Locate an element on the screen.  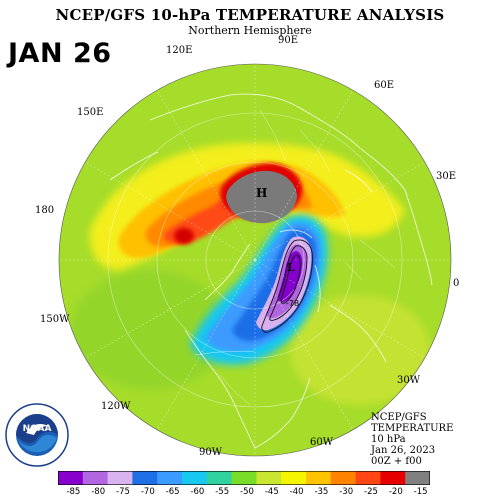
colorbar-tick-label: -50 is located at coordinates (247, 492).